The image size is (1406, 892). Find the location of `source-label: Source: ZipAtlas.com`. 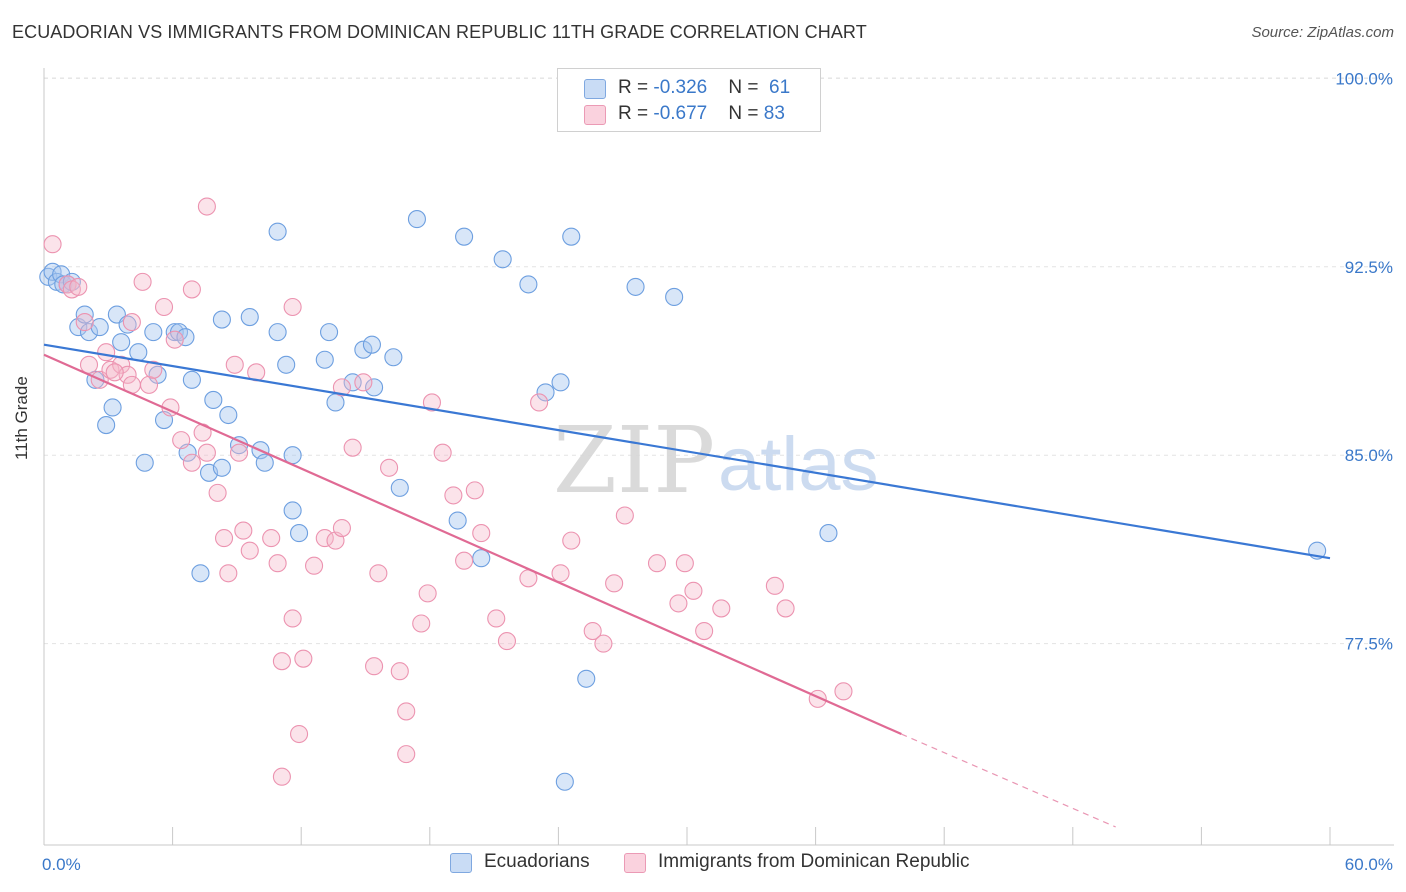

source-label: Source: ZipAtlas.com is located at coordinates (1322, 32).